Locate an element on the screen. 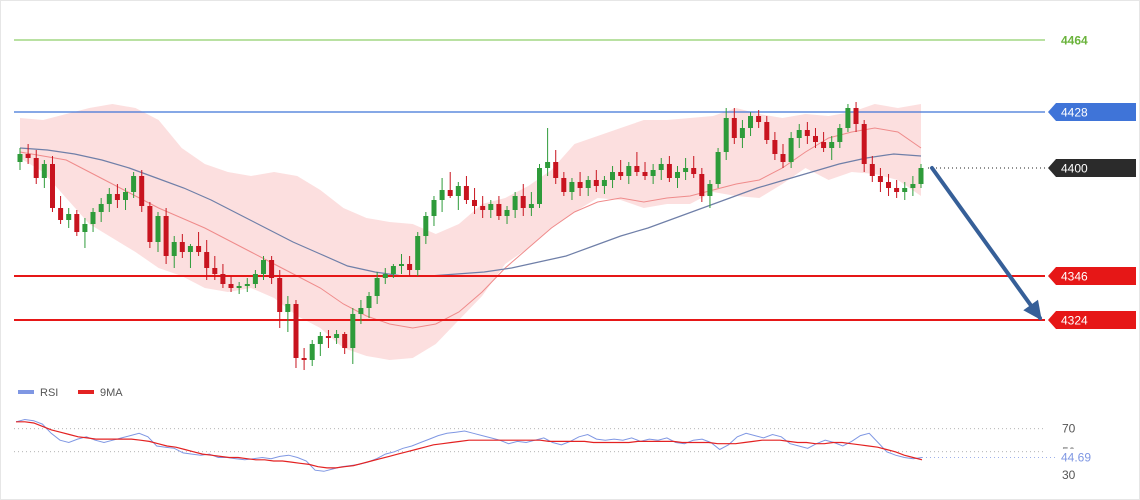 This screenshot has width=1140, height=500. rsi-tick-70: 70 is located at coordinates (1069, 429).